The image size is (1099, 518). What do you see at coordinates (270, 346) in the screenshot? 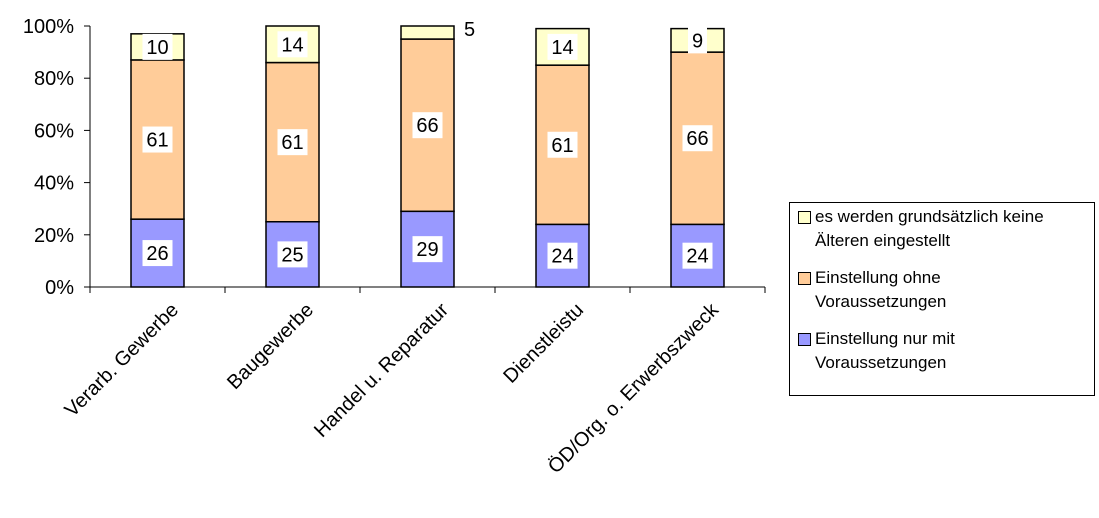
I see `category-label: Baugewerbe` at bounding box center [270, 346].